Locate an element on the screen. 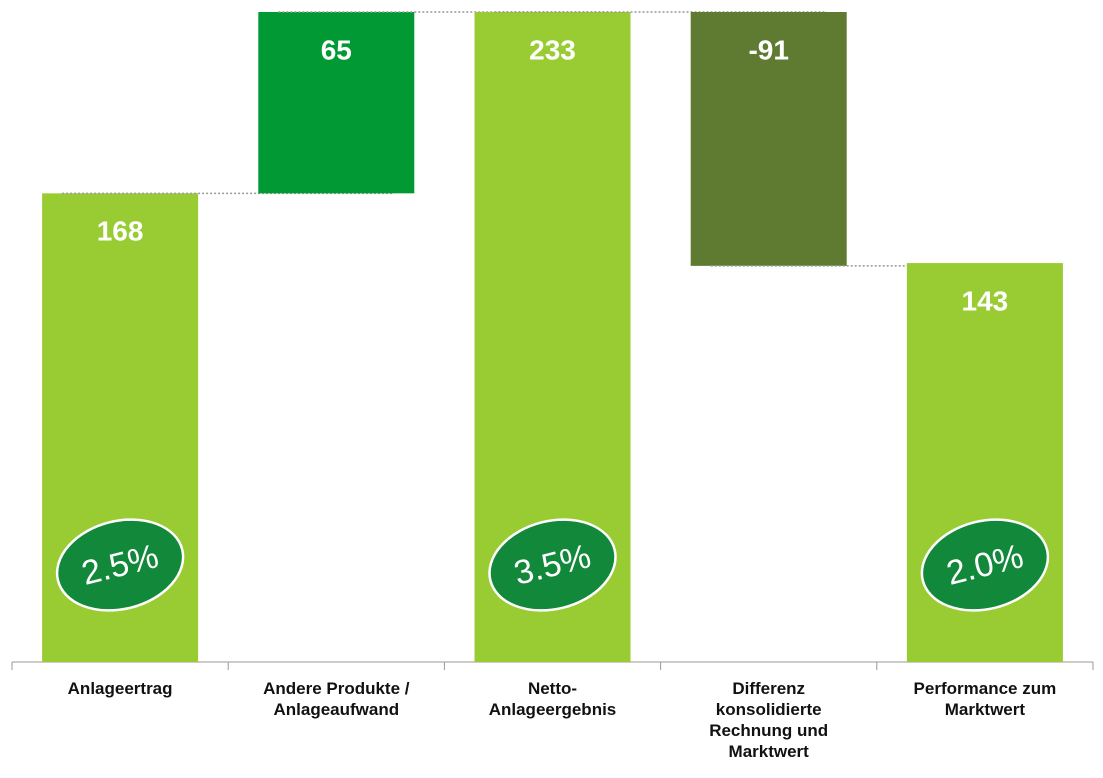 The height and width of the screenshot is (778, 1103). data-label: 143 is located at coordinates (985, 300).